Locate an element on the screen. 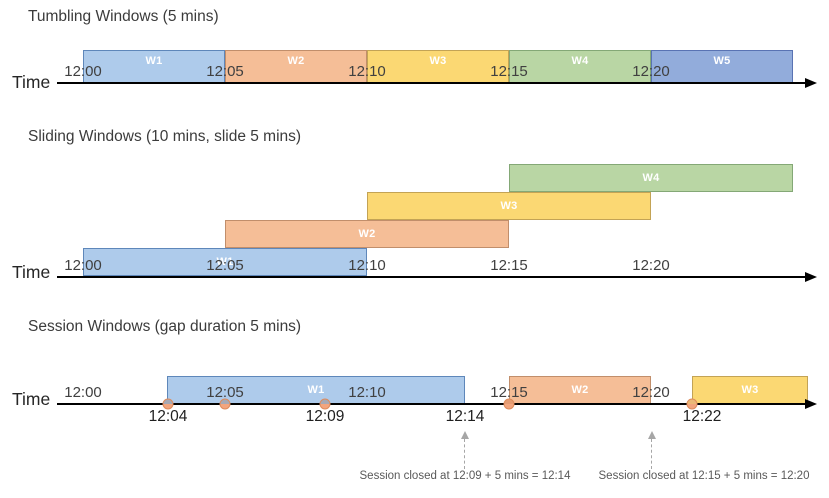  session-note: Session closed at 12:09 + 5 mins = 12:14 is located at coordinates (465, 476).